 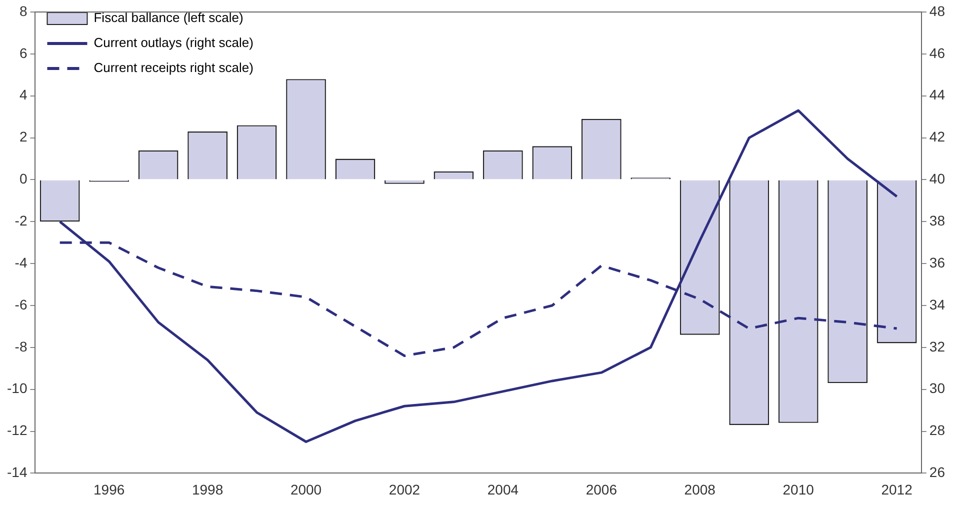 I want to click on legend-label: Current receipts right scale), so click(x=174, y=68).